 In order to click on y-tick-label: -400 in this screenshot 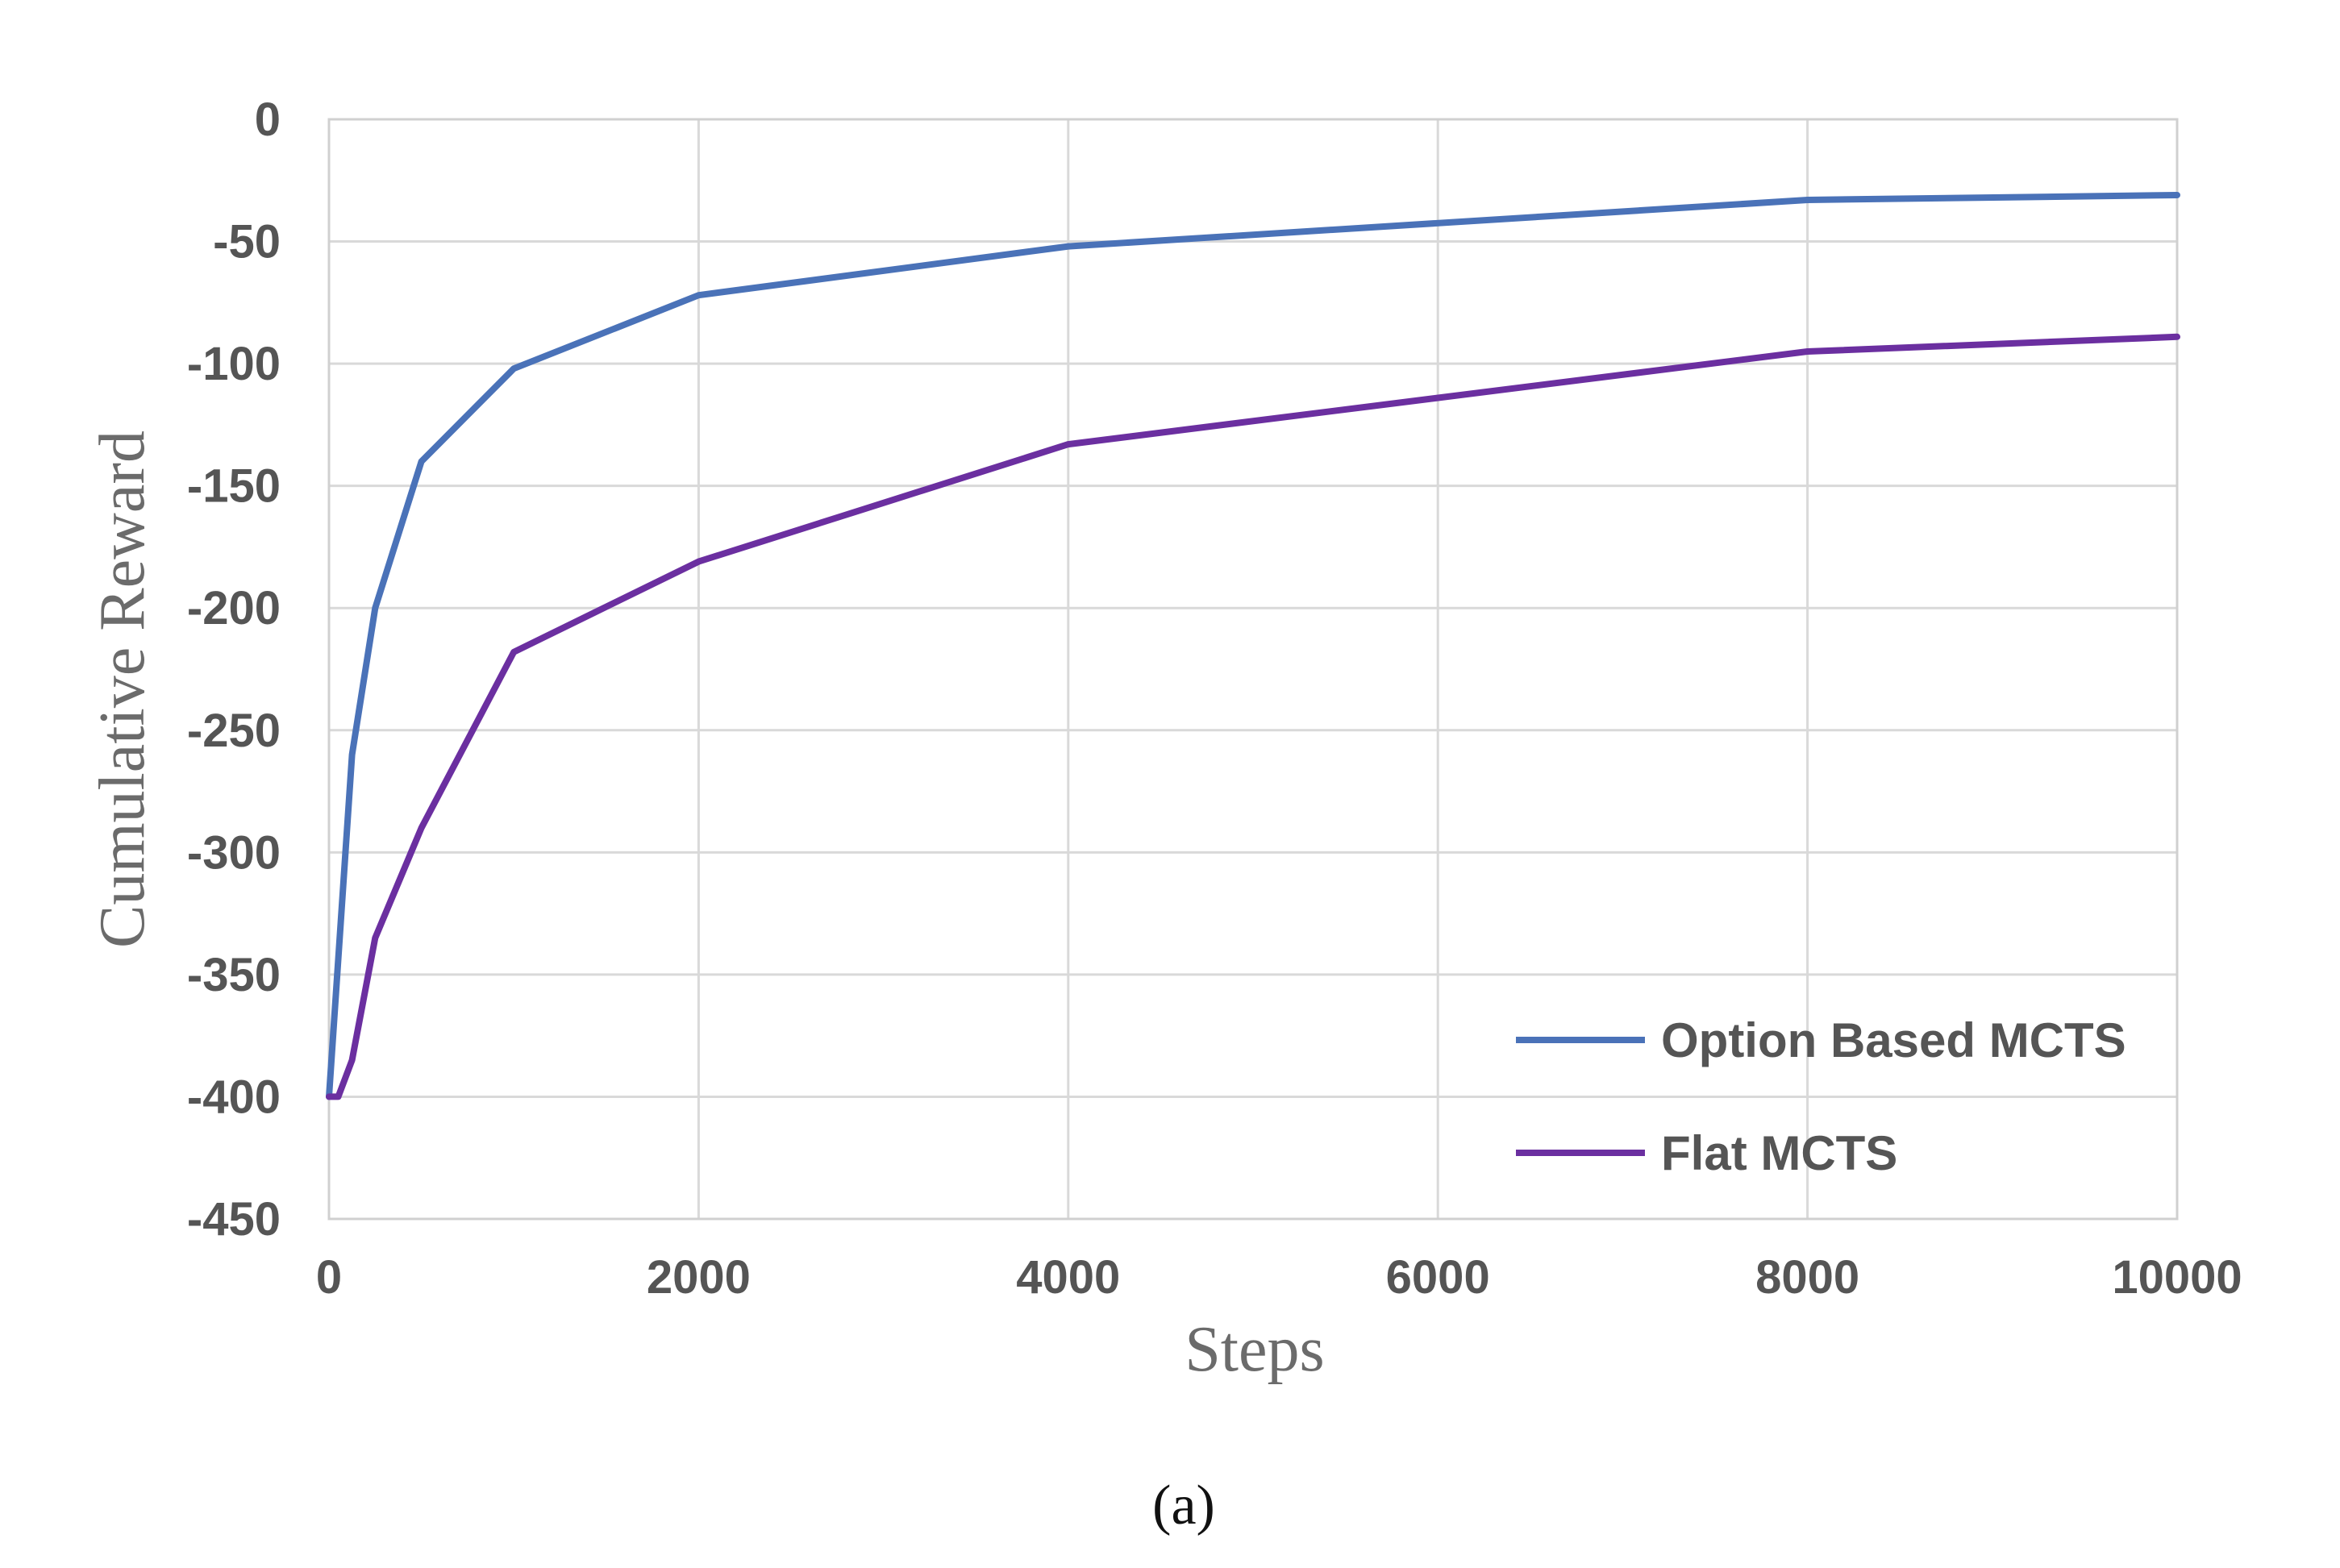, I will do `click(234, 1097)`.